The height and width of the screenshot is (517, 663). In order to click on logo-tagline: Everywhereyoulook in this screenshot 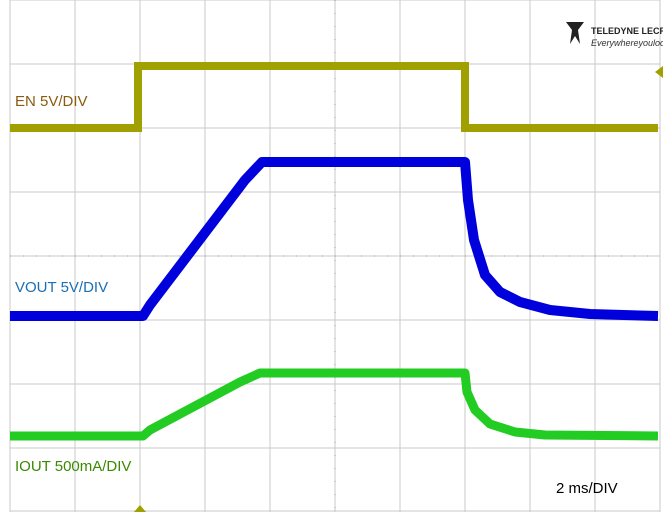, I will do `click(627, 43)`.